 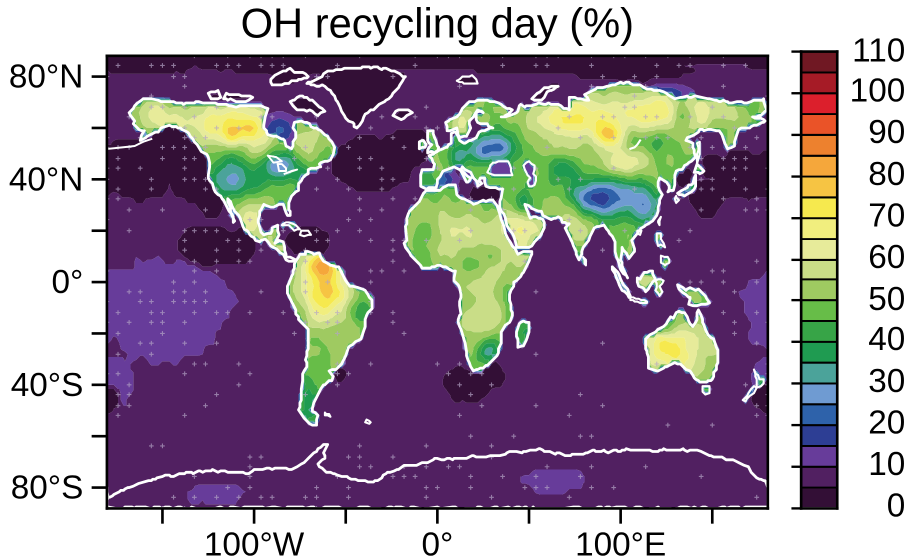 What do you see at coordinates (620, 543) in the screenshot?
I see `svg-text: 100°E` at bounding box center [620, 543].